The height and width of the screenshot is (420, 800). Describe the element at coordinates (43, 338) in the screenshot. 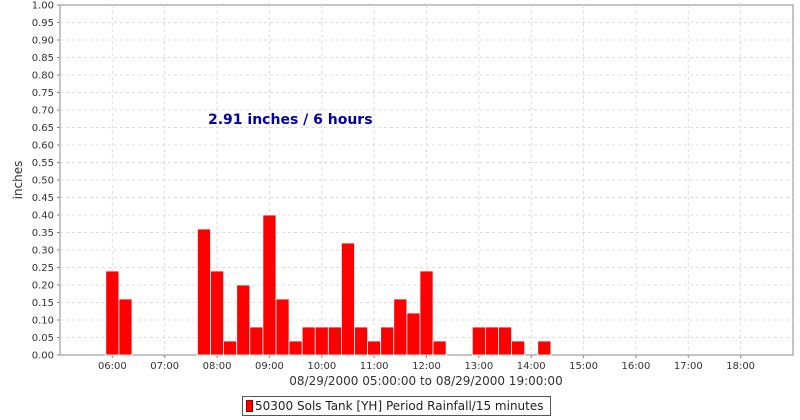

I see `y-tick-label: 0.05` at that location.